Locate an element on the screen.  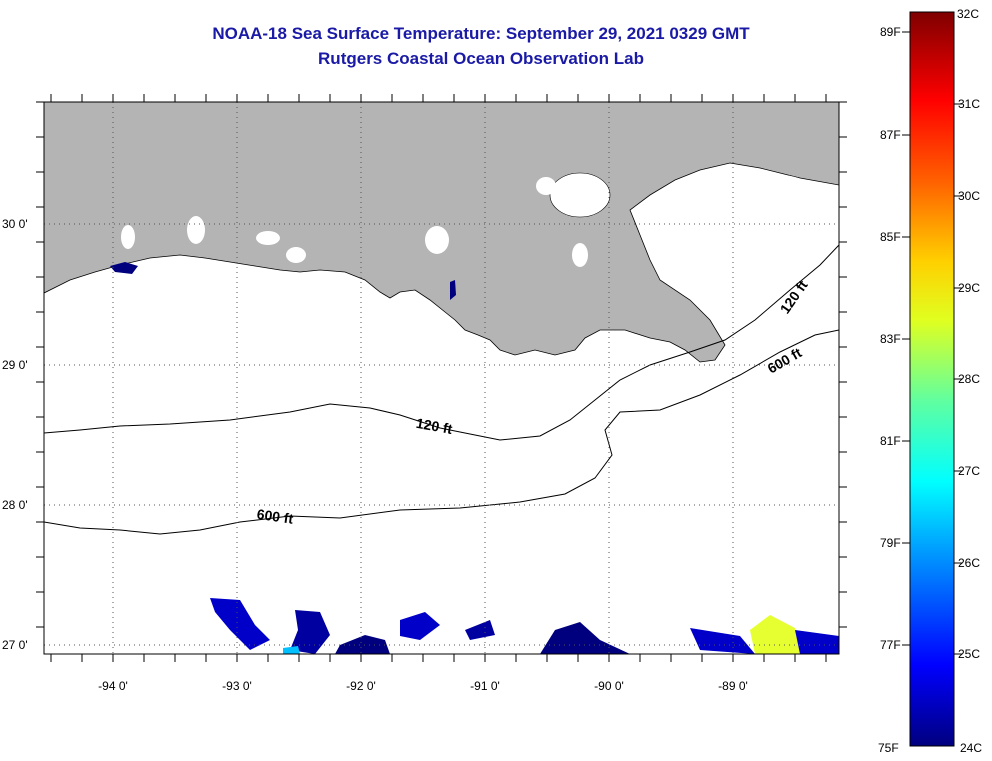
colorbar is located at coordinates (932, 379).